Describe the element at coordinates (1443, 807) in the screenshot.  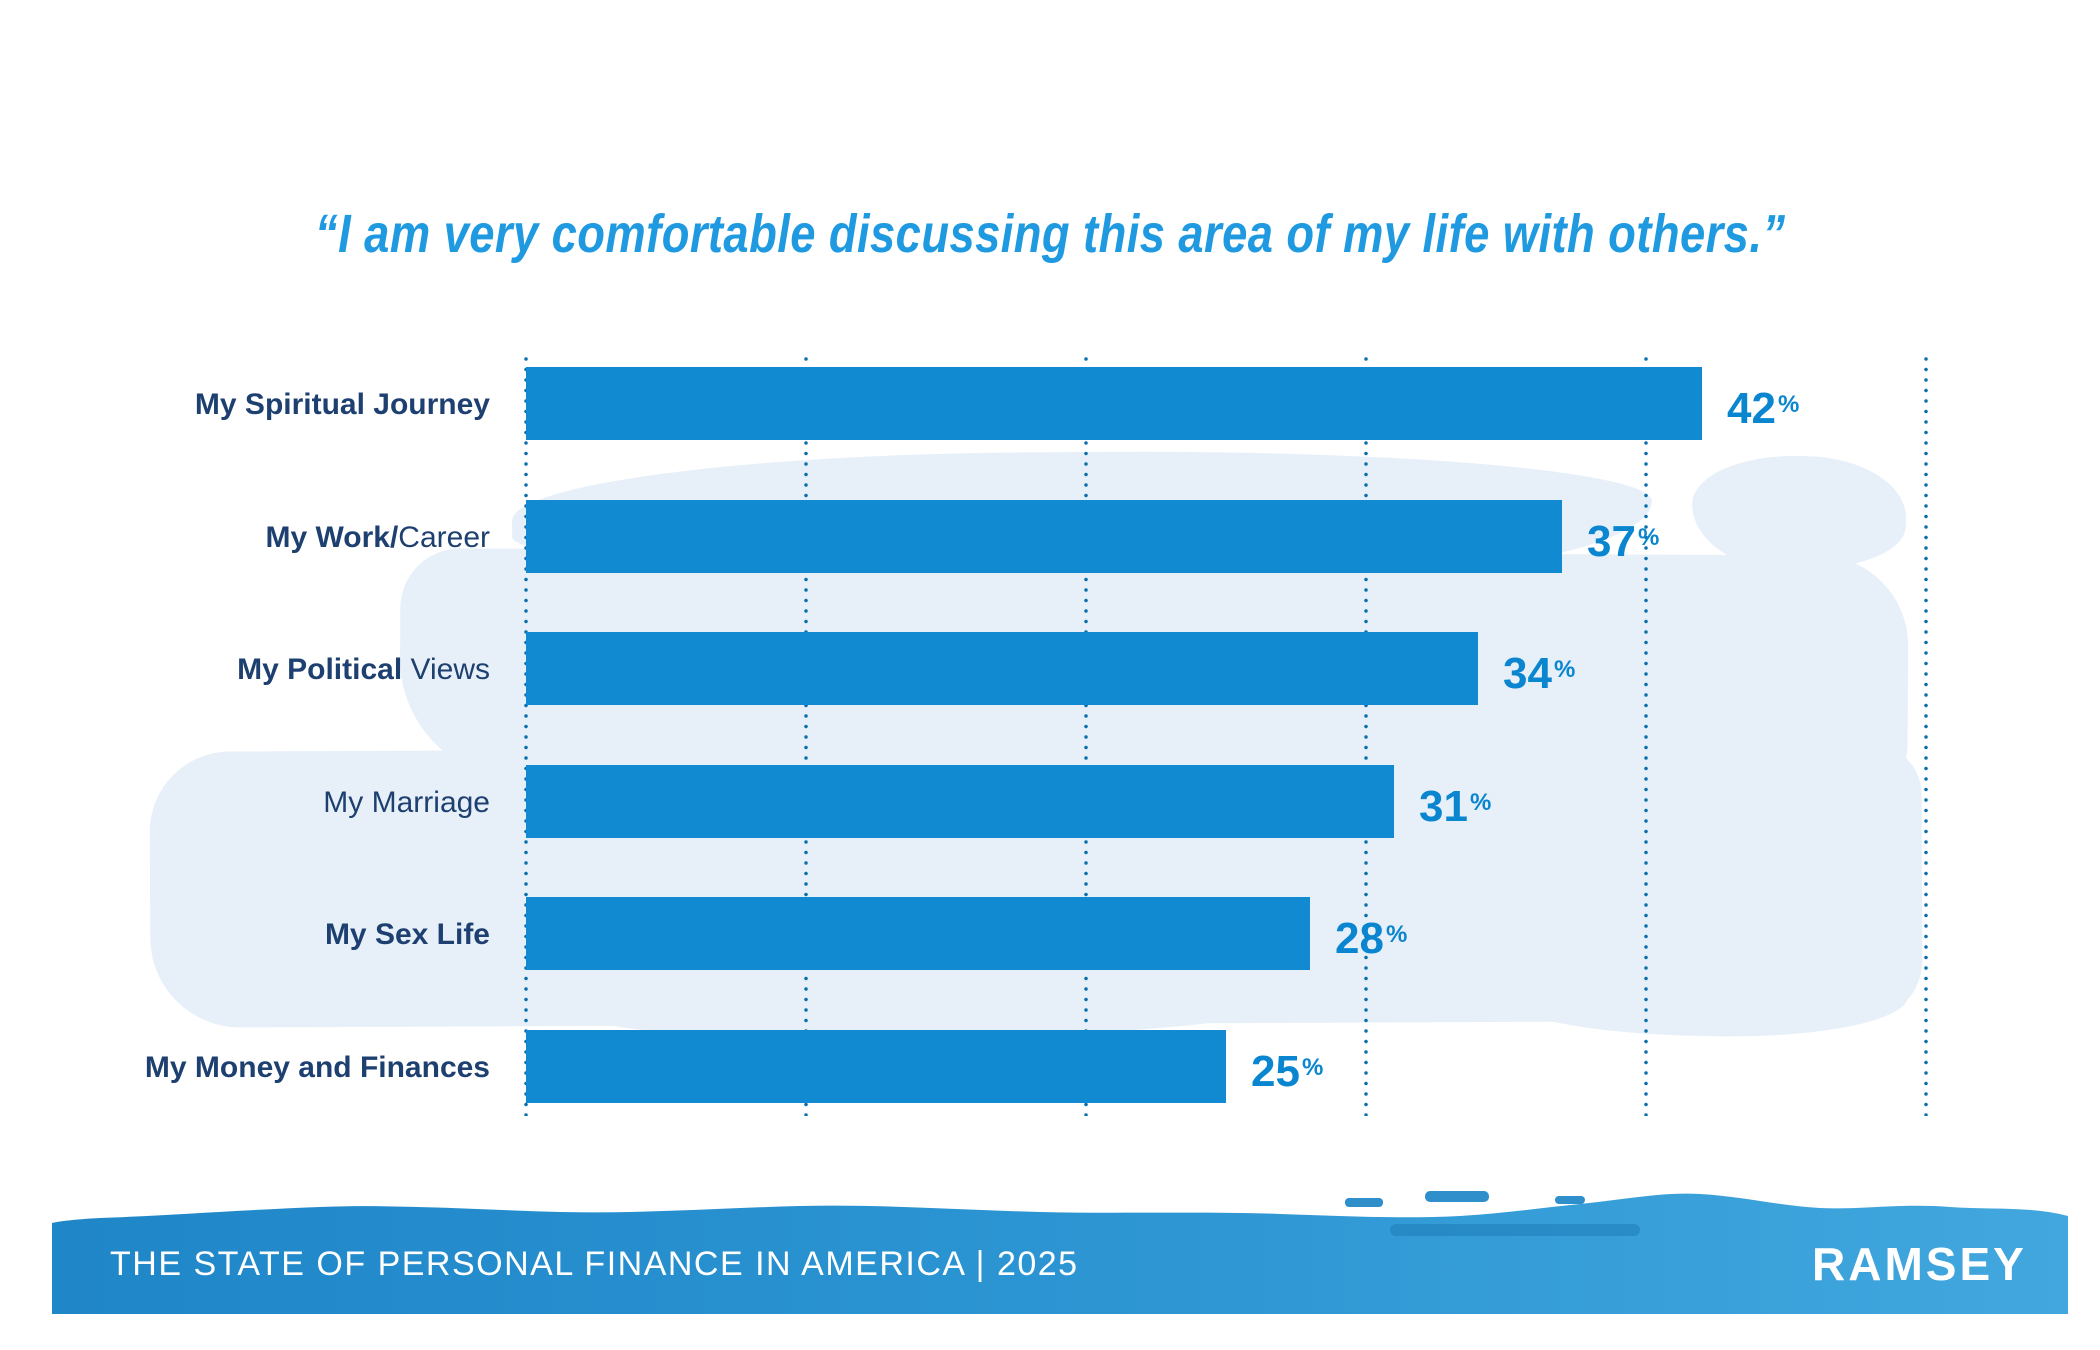
I see `value-number: 31` at that location.